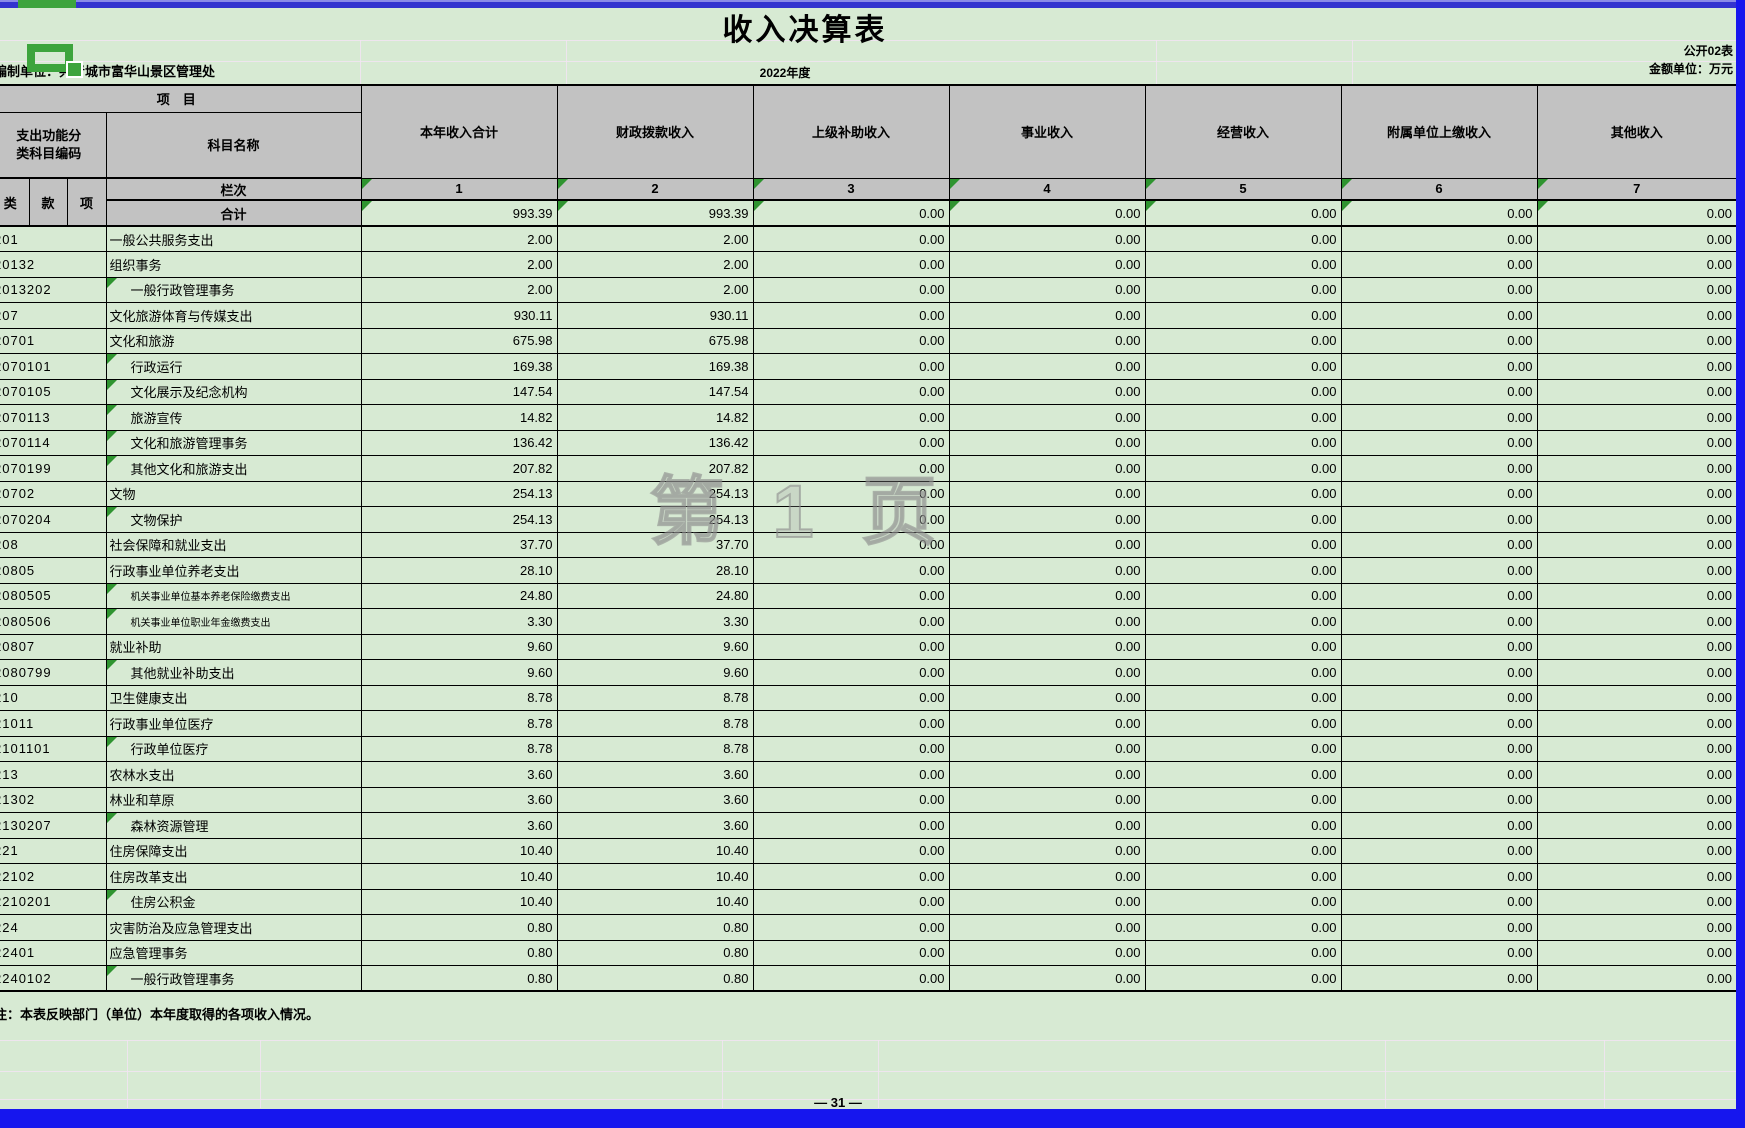  What do you see at coordinates (53, 145) in the screenshot?
I see `header-code-label: 支出功能分类科目编码` at bounding box center [53, 145].